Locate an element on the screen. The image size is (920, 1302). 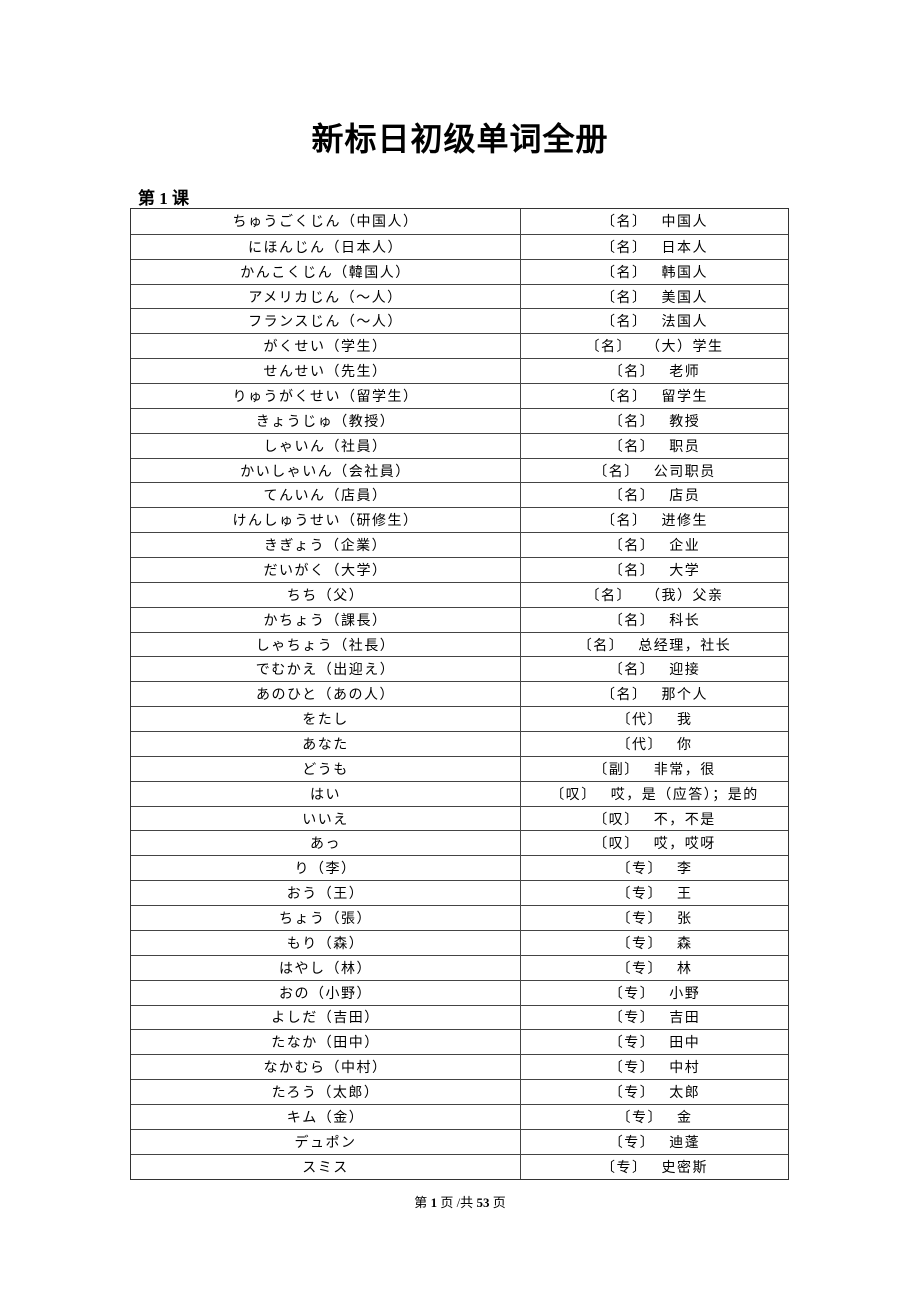
japanese-word-cell: かんこくじん（韓国人） is located at coordinates (326, 271).